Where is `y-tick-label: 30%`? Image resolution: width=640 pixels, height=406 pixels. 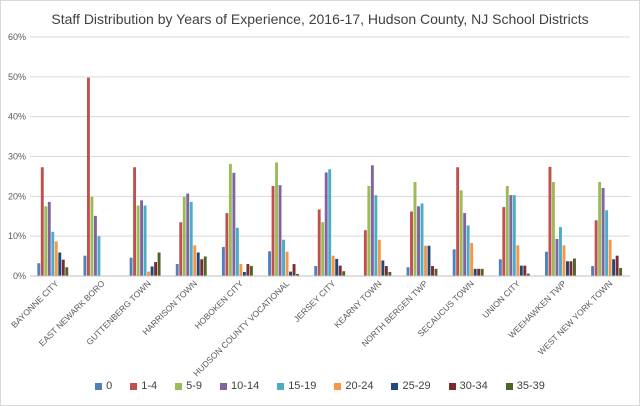 y-tick-label: 30% is located at coordinates (17, 157).